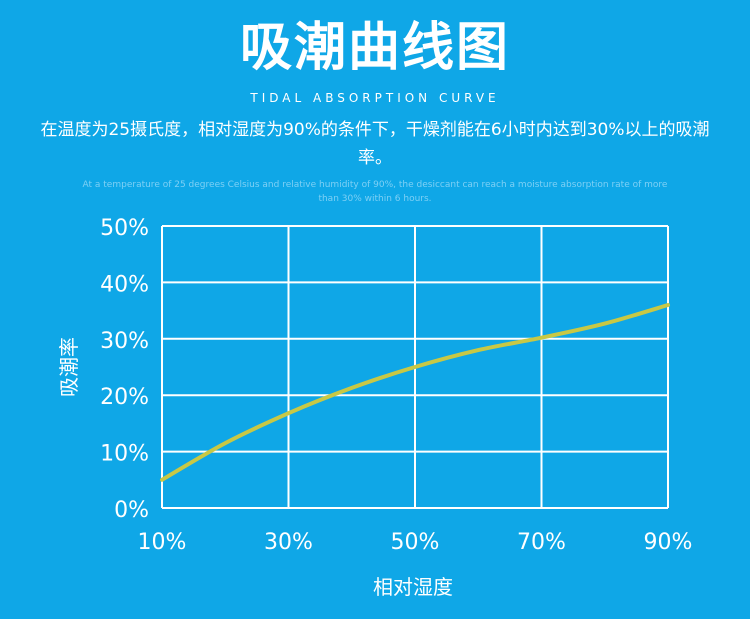  I want to click on page-title: 吸潮曲线图, so click(374, 47).